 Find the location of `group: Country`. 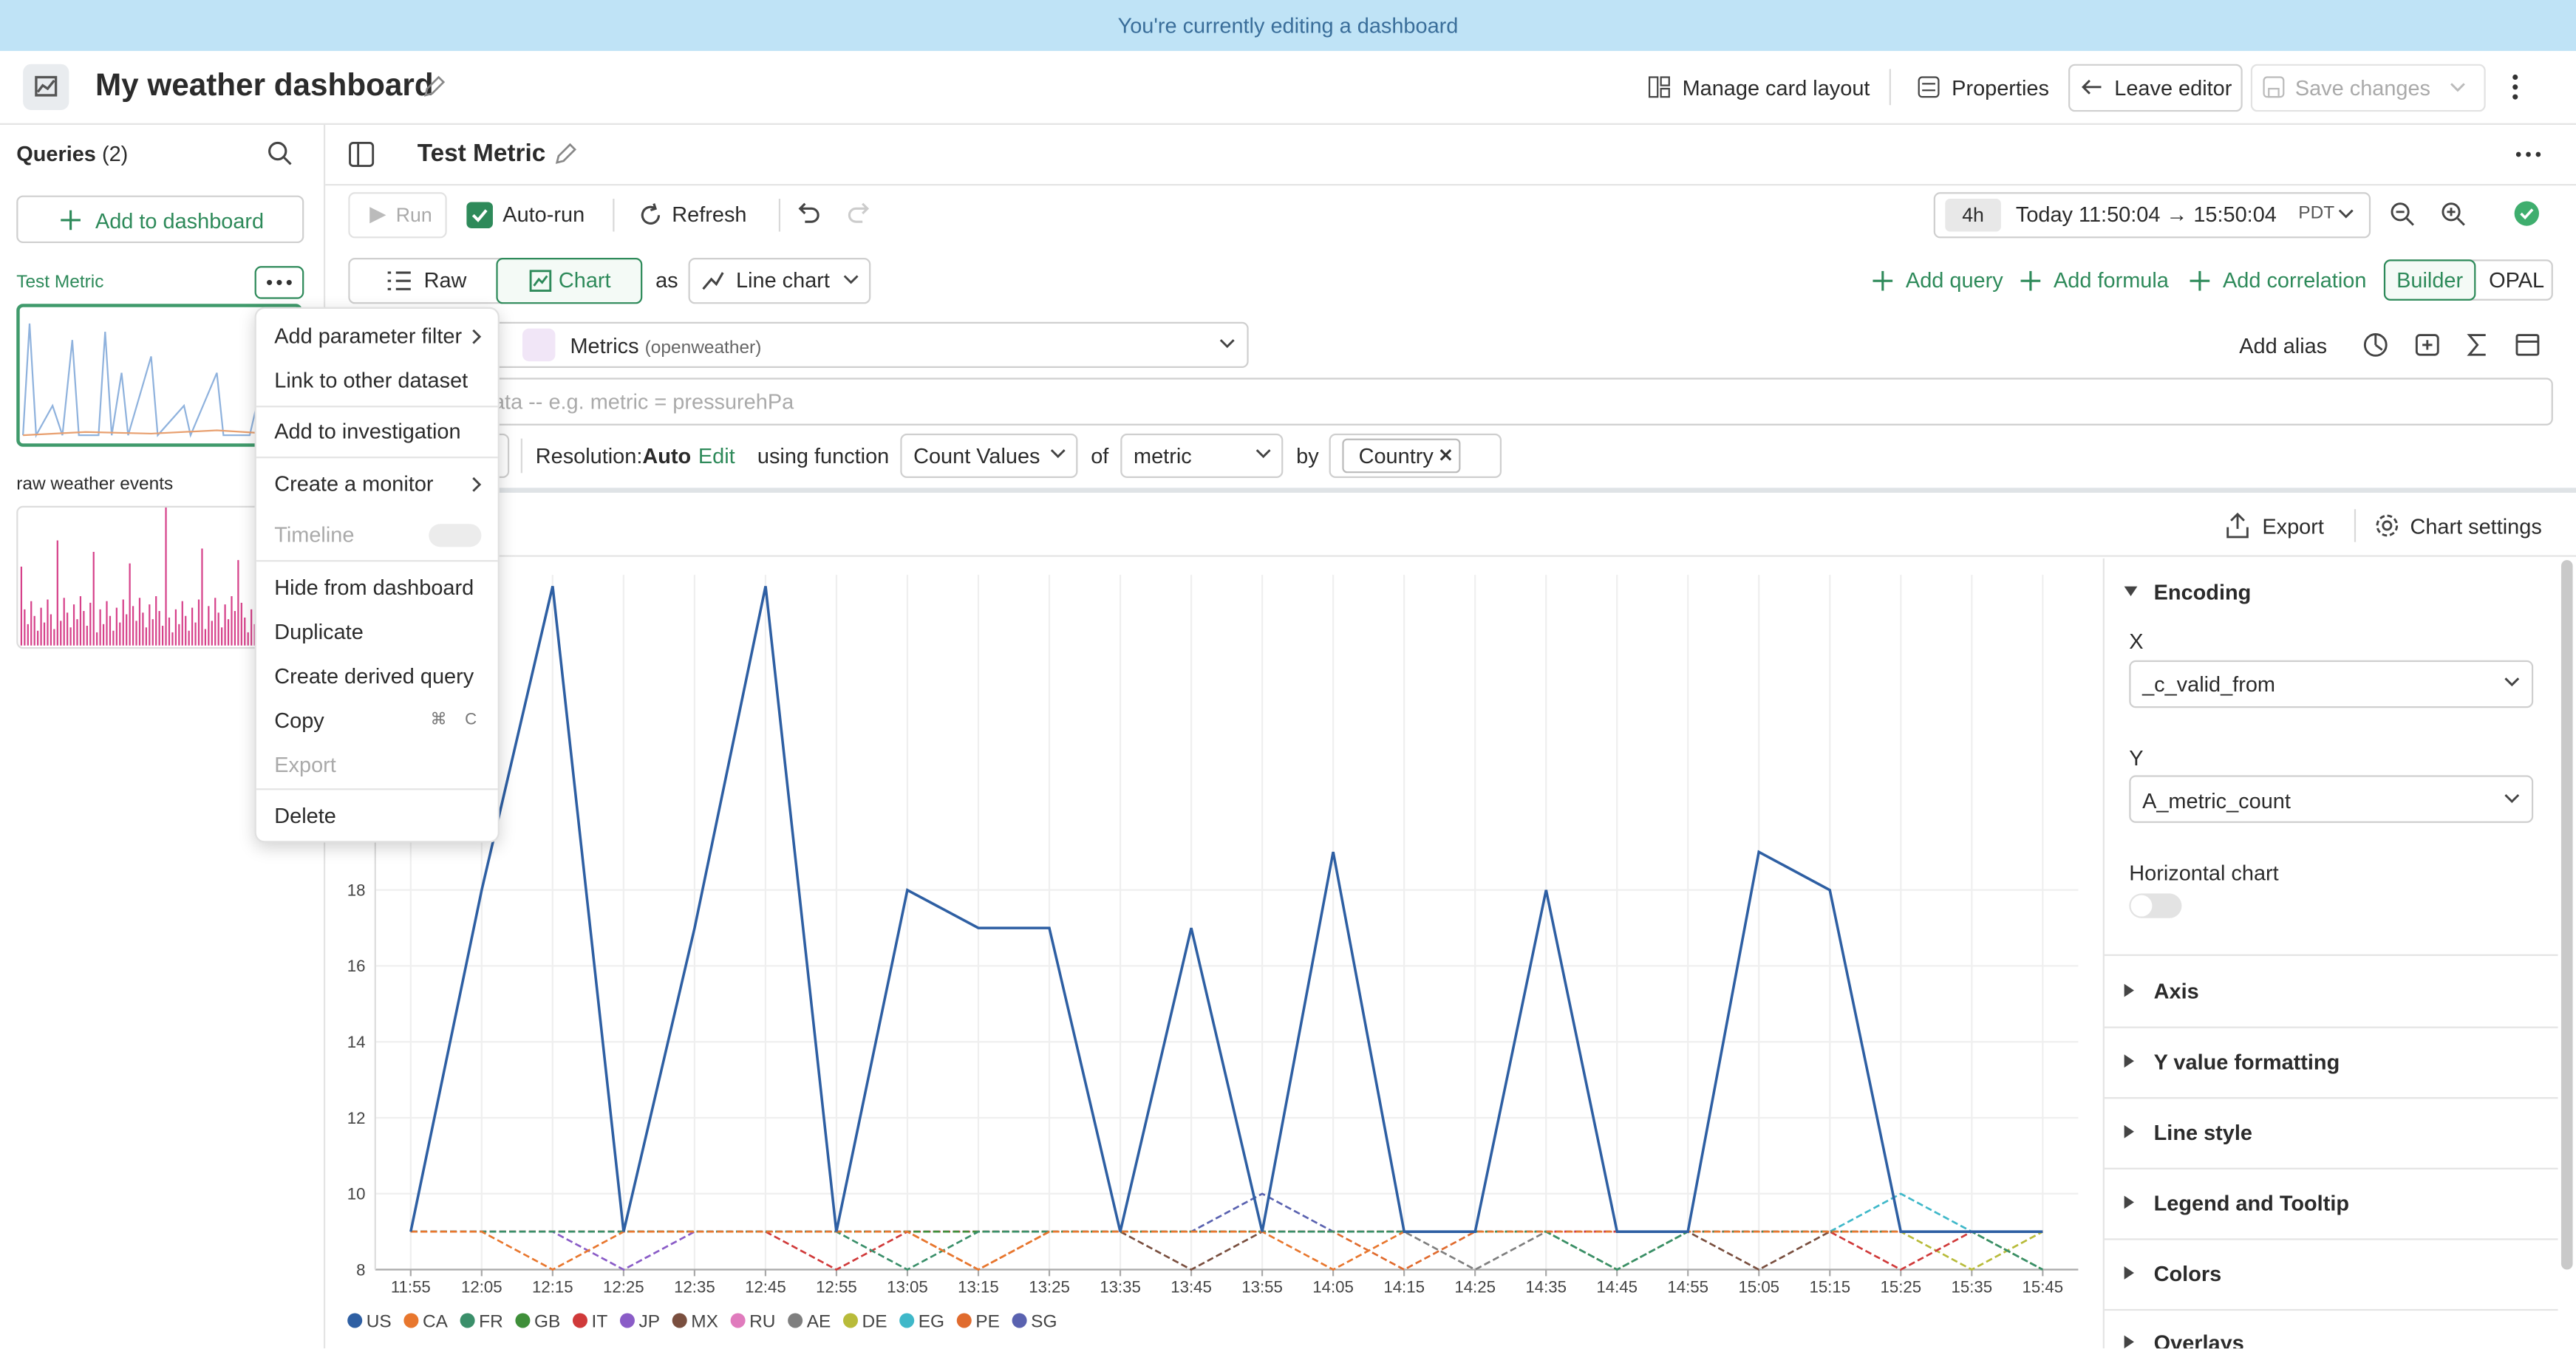

group: Country is located at coordinates (1396, 455).